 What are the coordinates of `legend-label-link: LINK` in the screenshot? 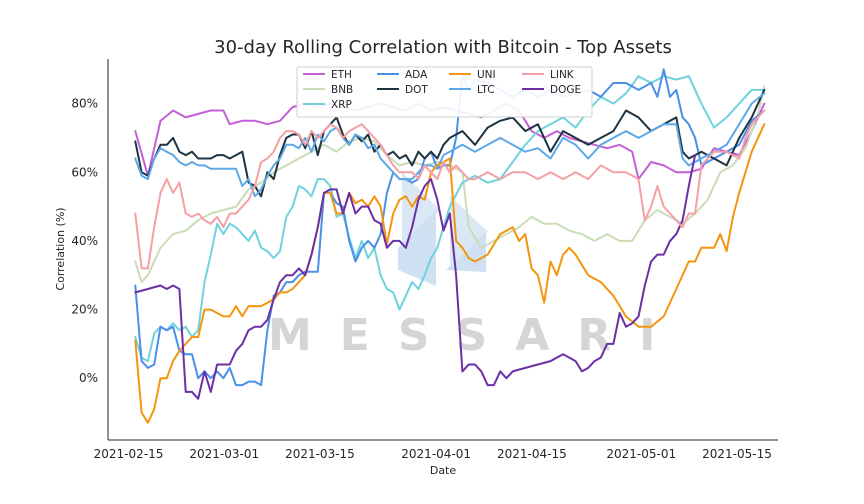 It's located at (562, 75).